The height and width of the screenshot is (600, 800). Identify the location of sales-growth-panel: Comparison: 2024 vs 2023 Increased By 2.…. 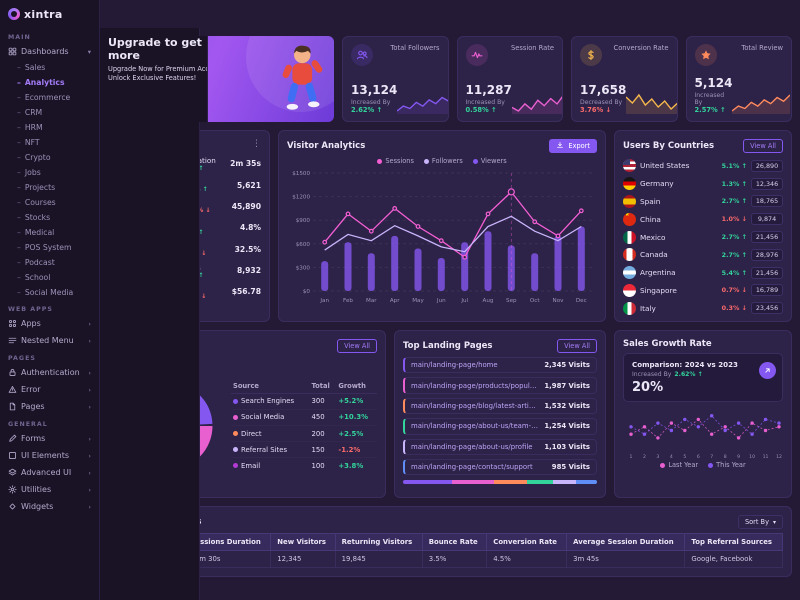
(703, 377).